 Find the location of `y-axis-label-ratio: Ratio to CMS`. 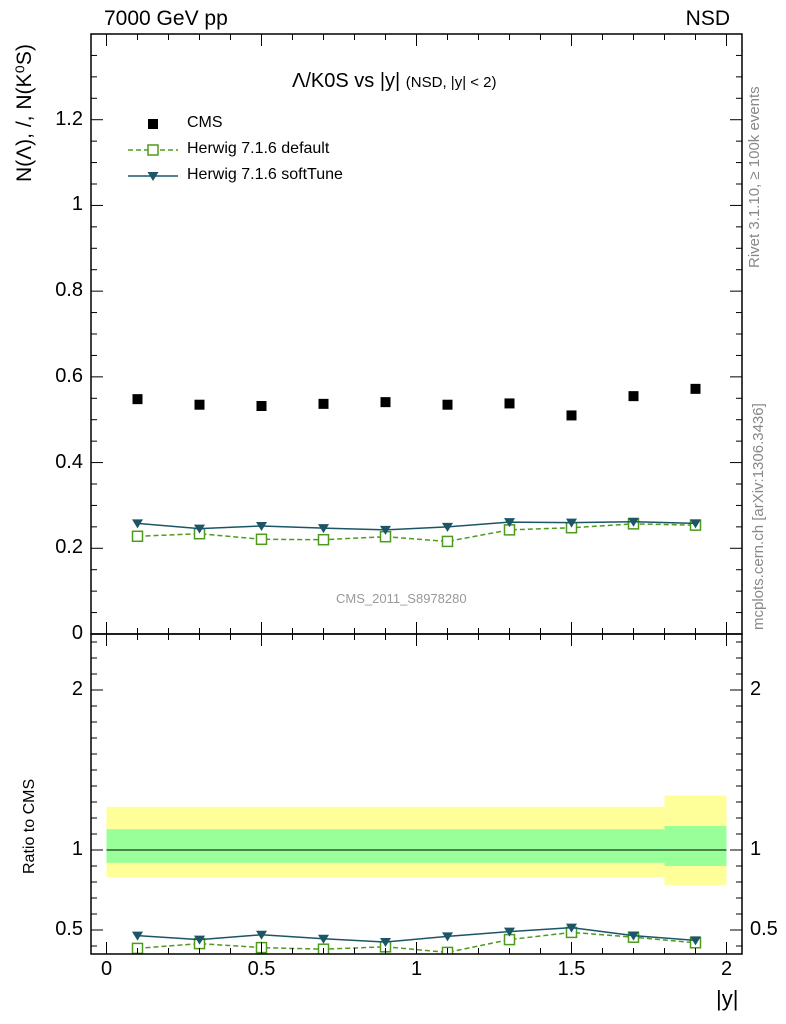

y-axis-label-ratio: Ratio to CMS is located at coordinates (29, 826).